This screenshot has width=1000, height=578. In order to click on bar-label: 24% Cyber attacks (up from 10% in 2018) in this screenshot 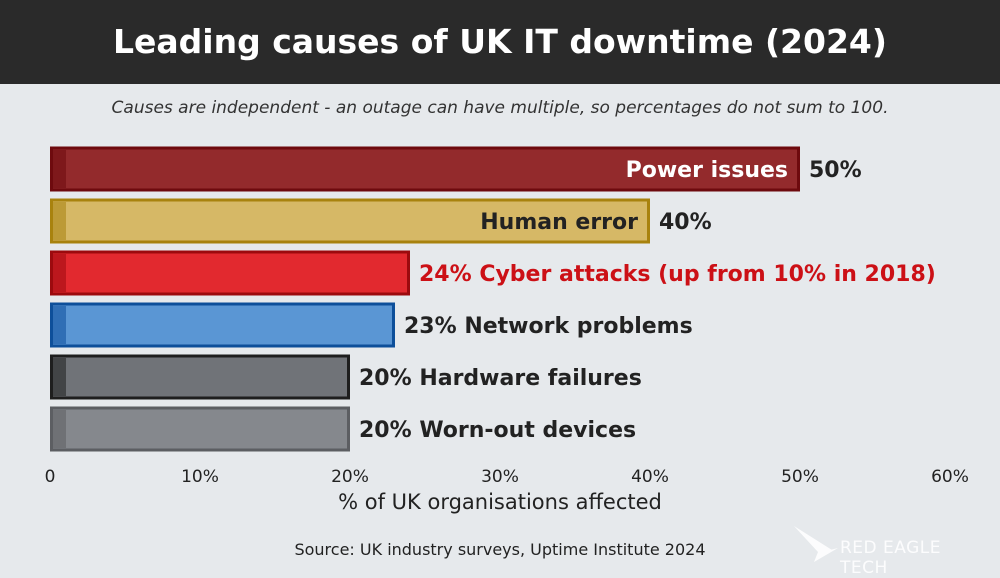, I will do `click(677, 274)`.